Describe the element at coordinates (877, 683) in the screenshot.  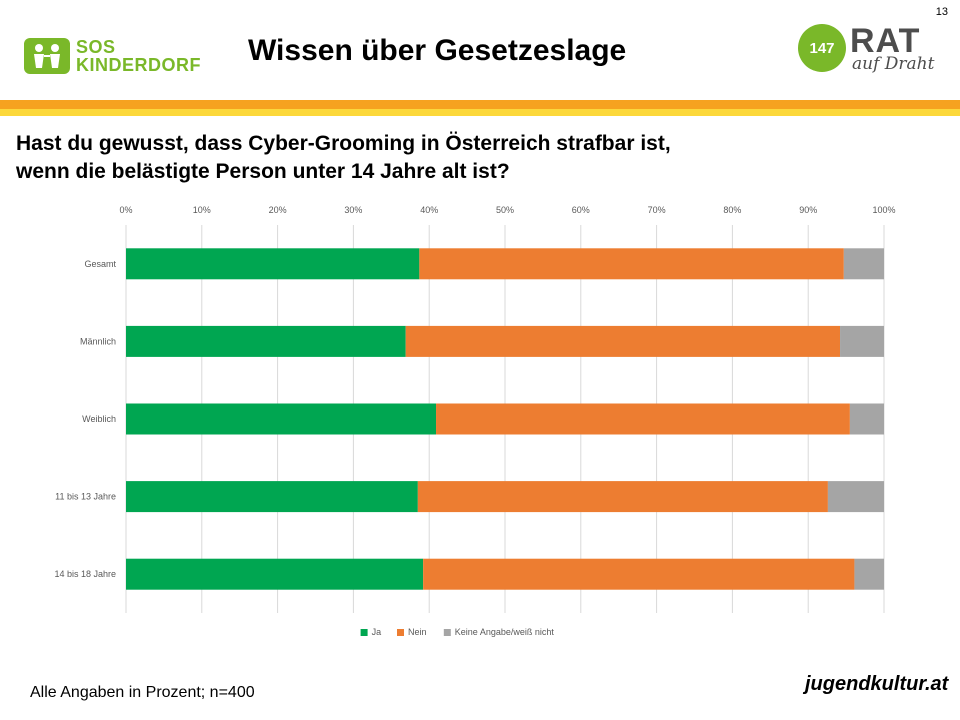
I see `jugendkultur-logo-text: jugendkultur.at` at that location.